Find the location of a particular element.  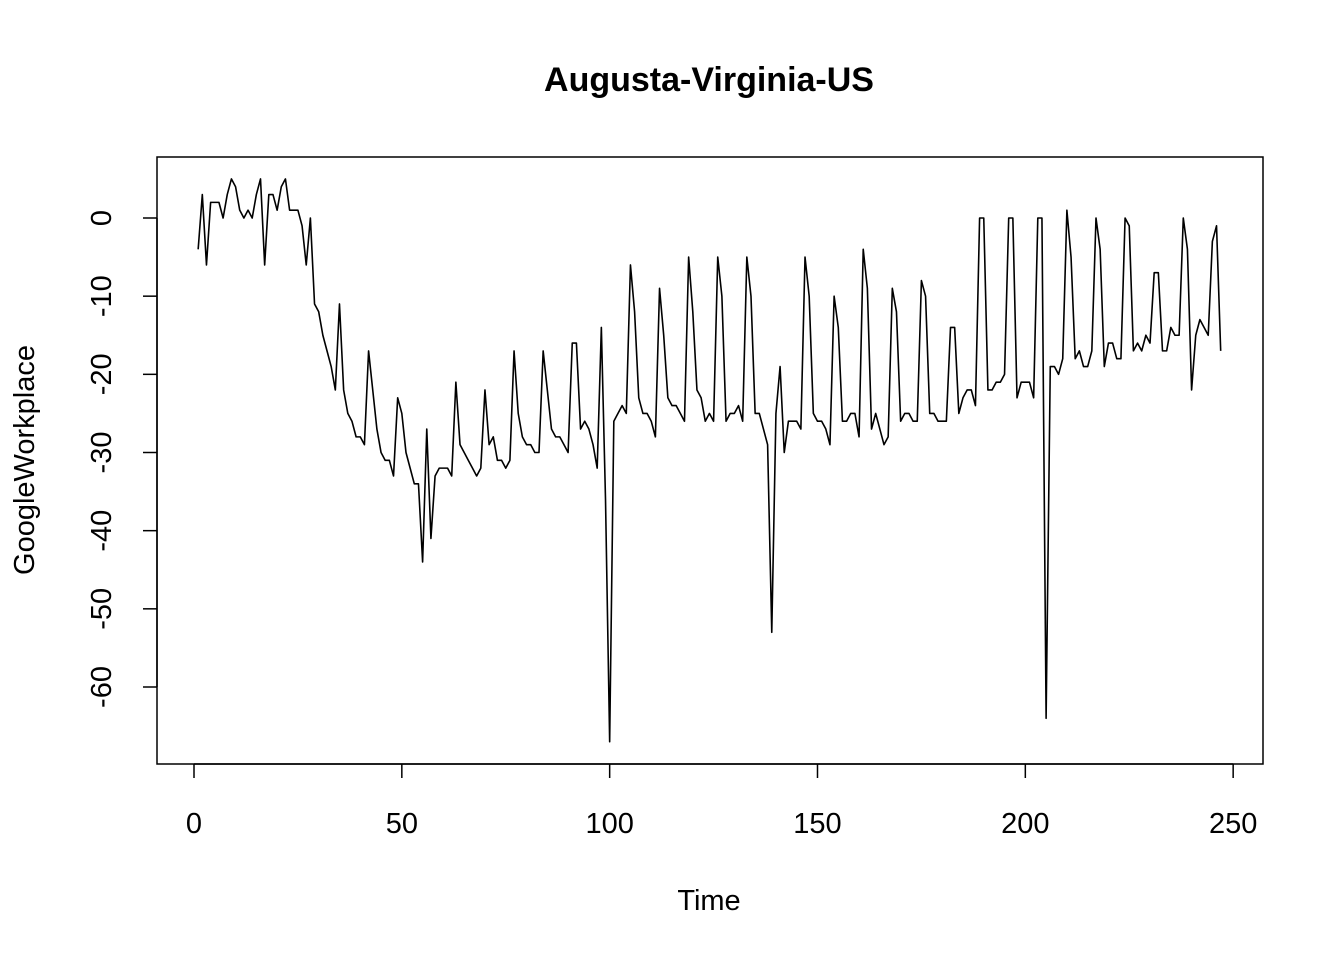

y-tick-label: -10 is located at coordinates (102, 296).